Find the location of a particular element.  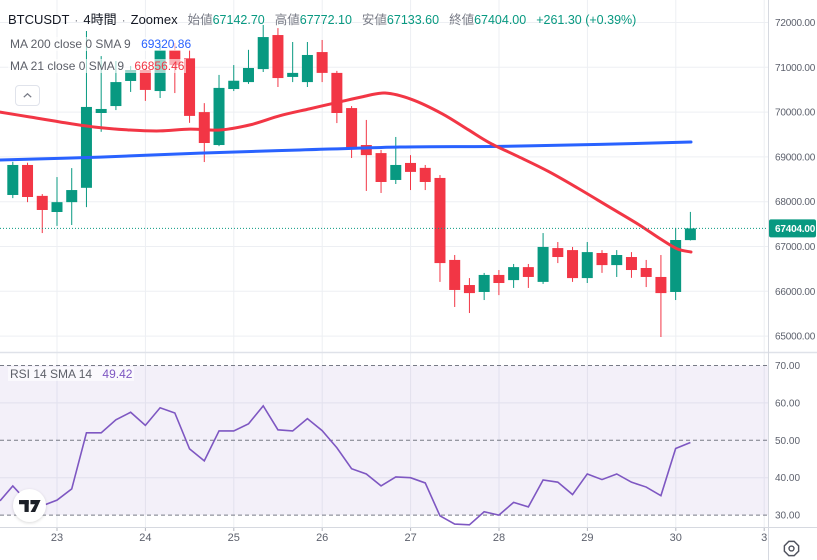

price-axis-label: 67000.00 is located at coordinates (795, 247).